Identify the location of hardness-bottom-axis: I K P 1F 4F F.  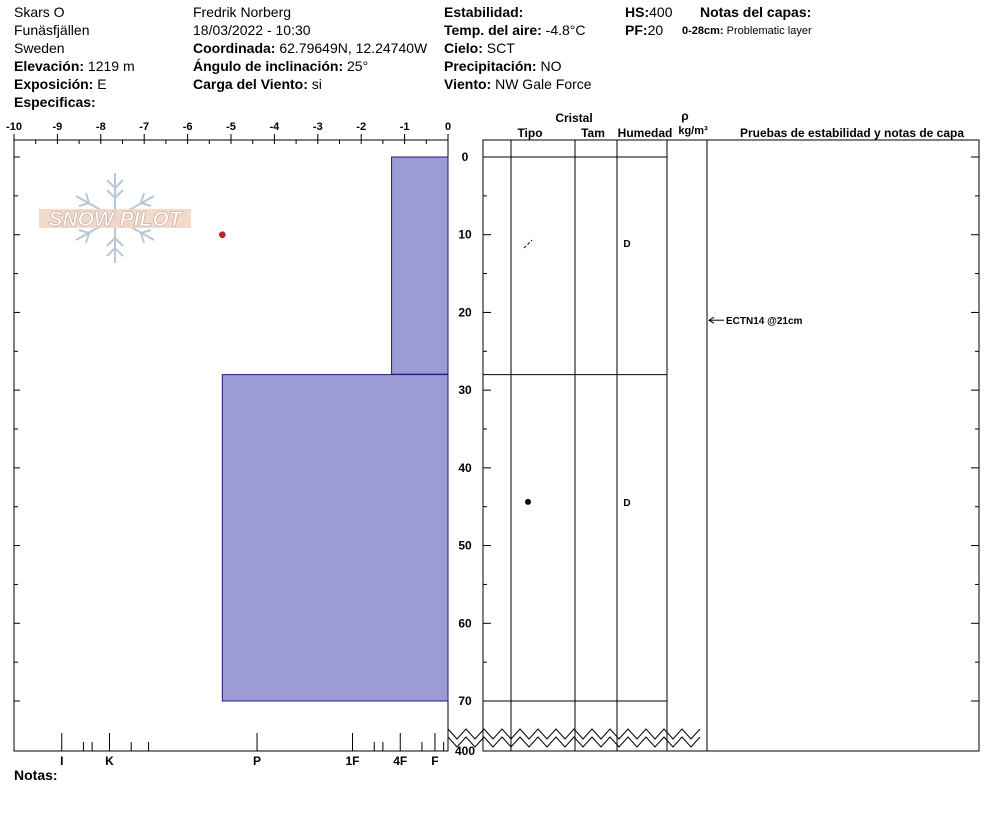
(252, 750).